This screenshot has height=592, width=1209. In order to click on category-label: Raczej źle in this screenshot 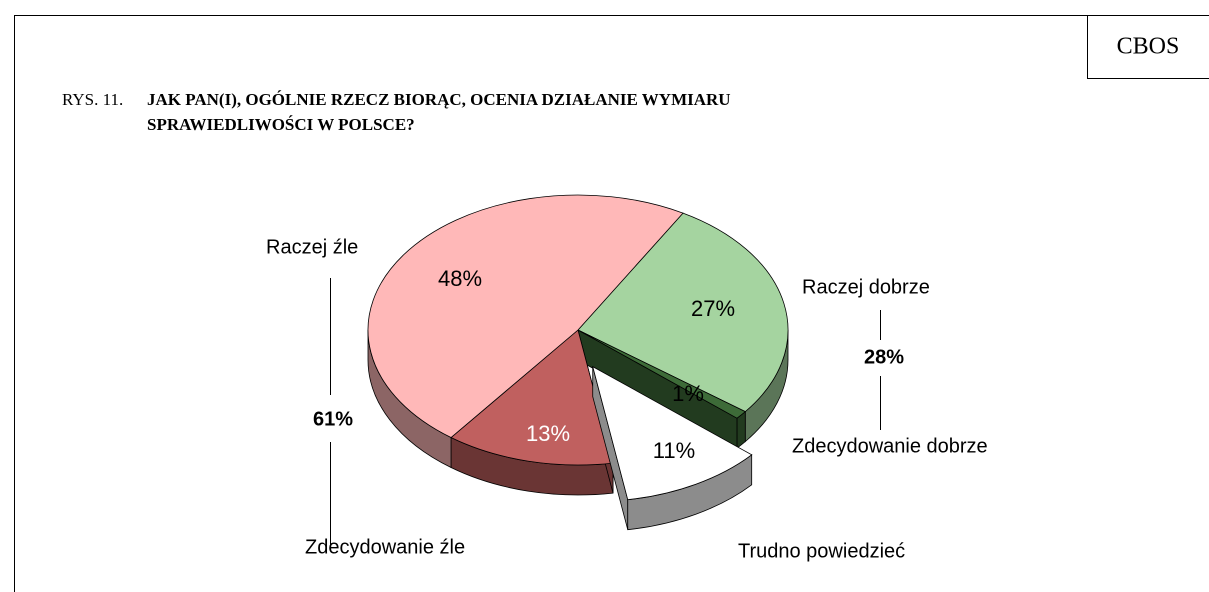, I will do `click(312, 247)`.